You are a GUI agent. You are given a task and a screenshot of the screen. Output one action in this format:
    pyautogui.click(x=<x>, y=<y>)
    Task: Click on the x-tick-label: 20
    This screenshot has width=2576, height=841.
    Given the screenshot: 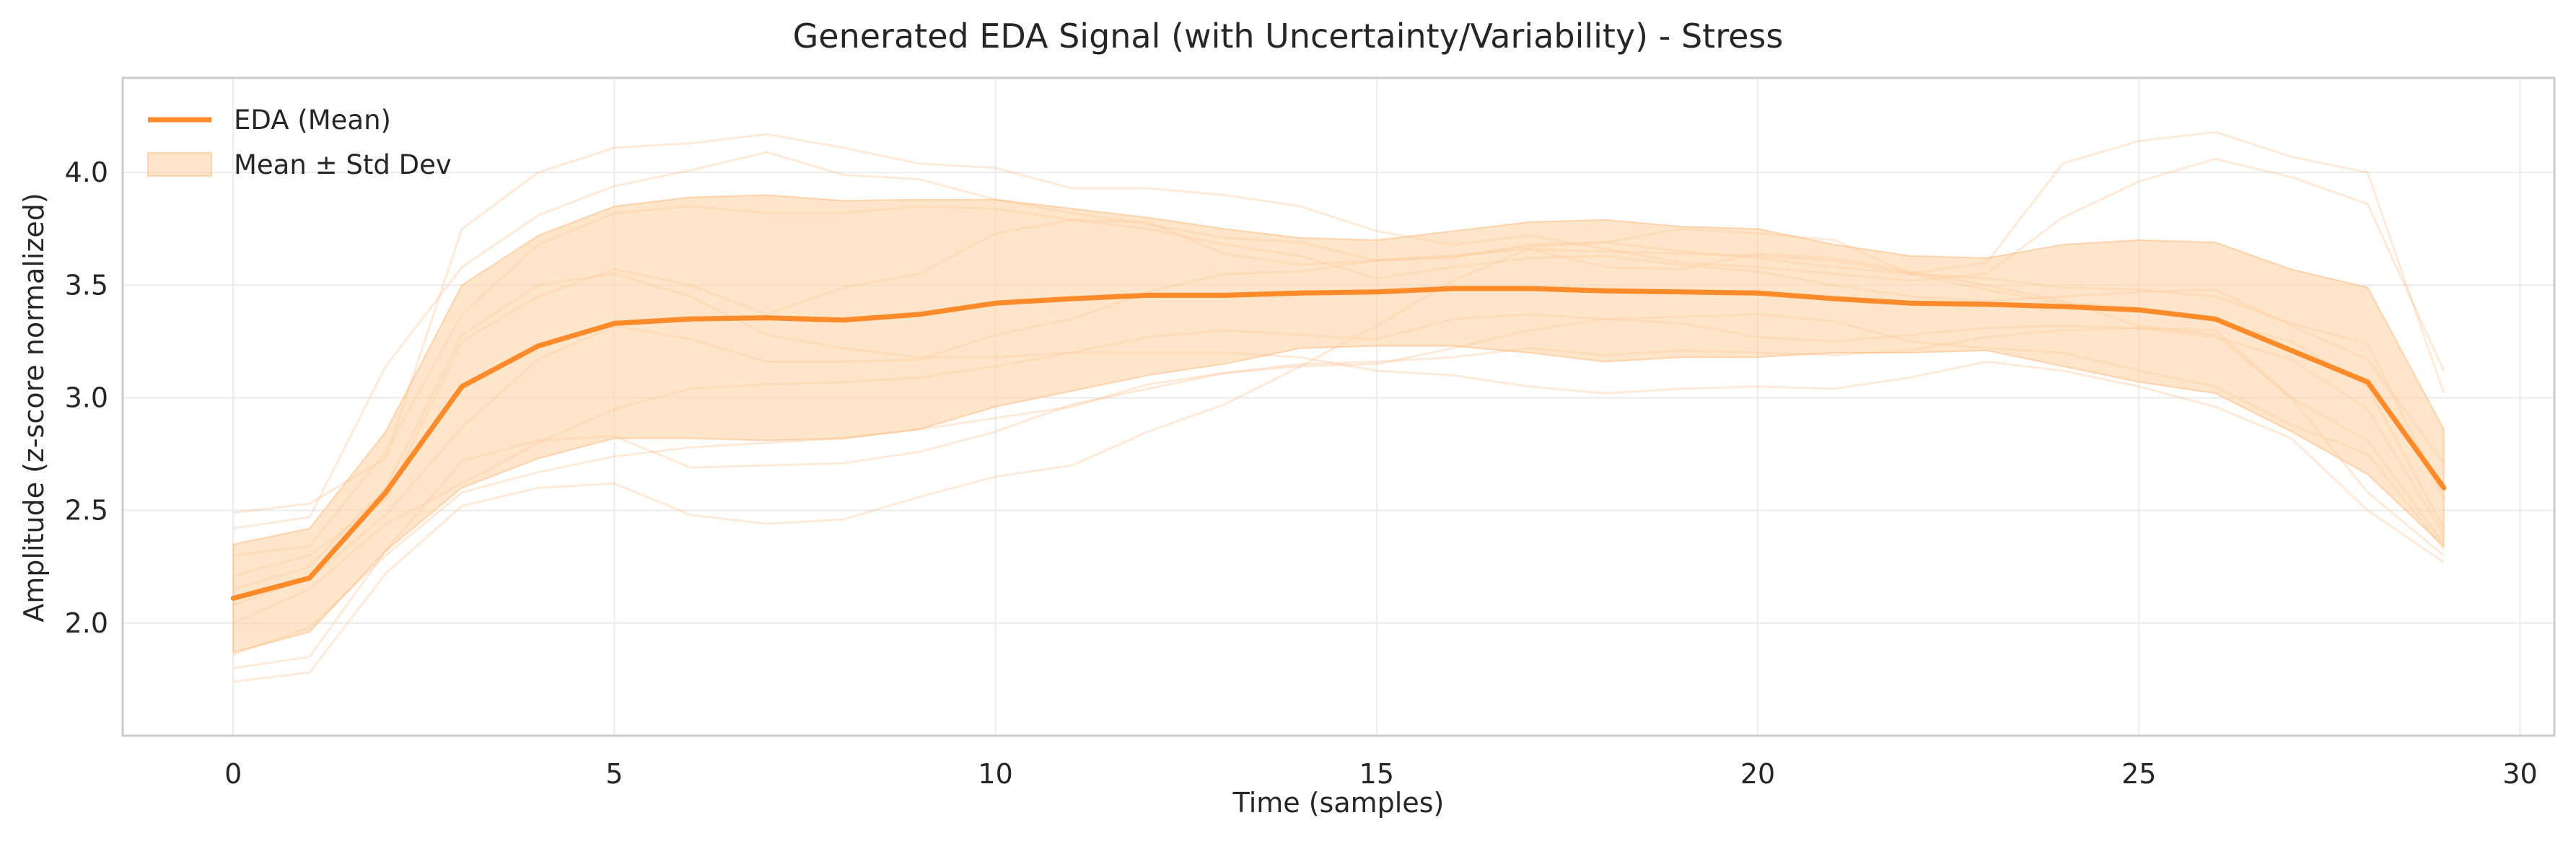 What is the action you would take?
    pyautogui.click(x=1758, y=774)
    